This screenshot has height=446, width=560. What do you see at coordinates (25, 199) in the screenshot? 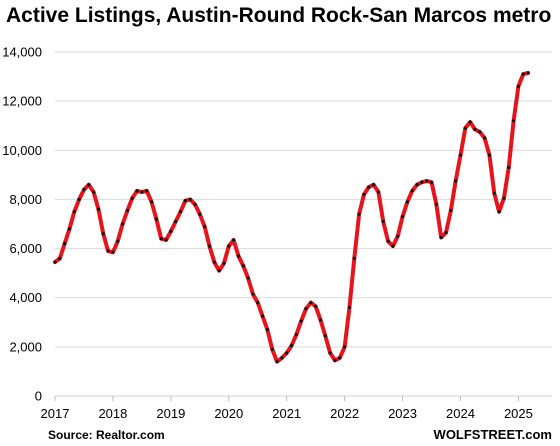
I see `y-tick-label: 8,000` at bounding box center [25, 199].